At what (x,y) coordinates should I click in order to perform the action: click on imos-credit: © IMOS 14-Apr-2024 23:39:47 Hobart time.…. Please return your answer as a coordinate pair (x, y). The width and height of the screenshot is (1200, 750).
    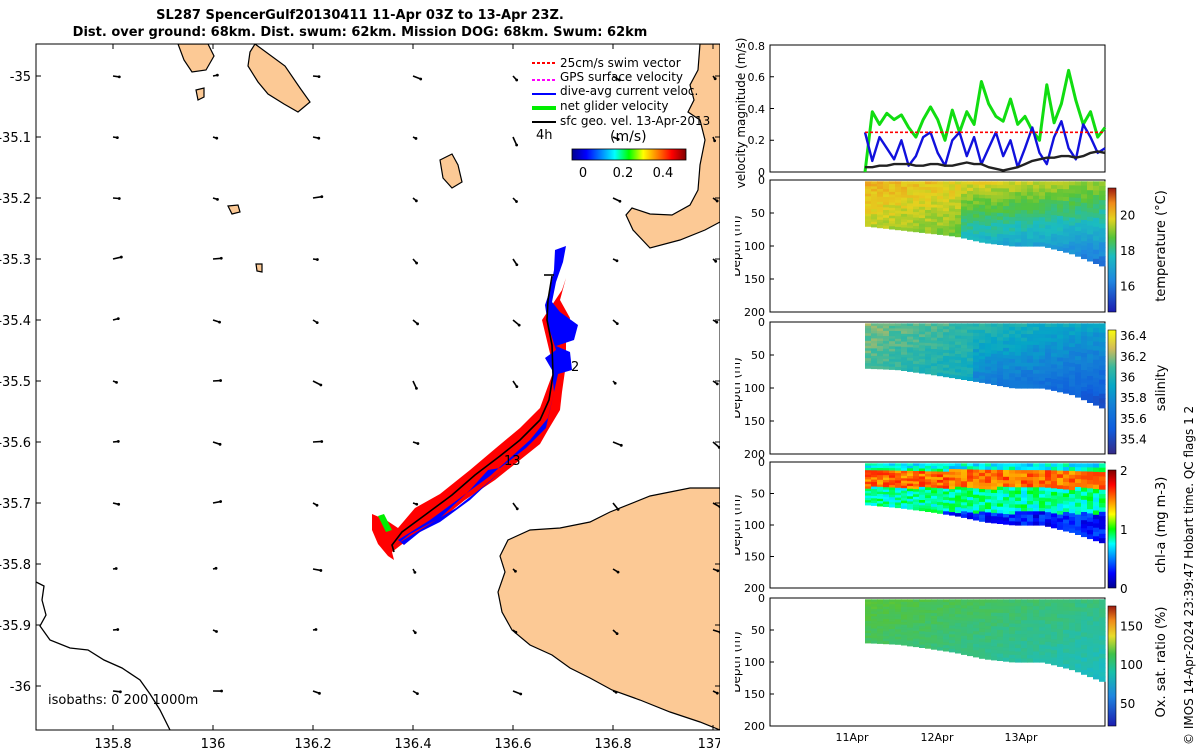
    Looking at the image, I should click on (1189, 575).